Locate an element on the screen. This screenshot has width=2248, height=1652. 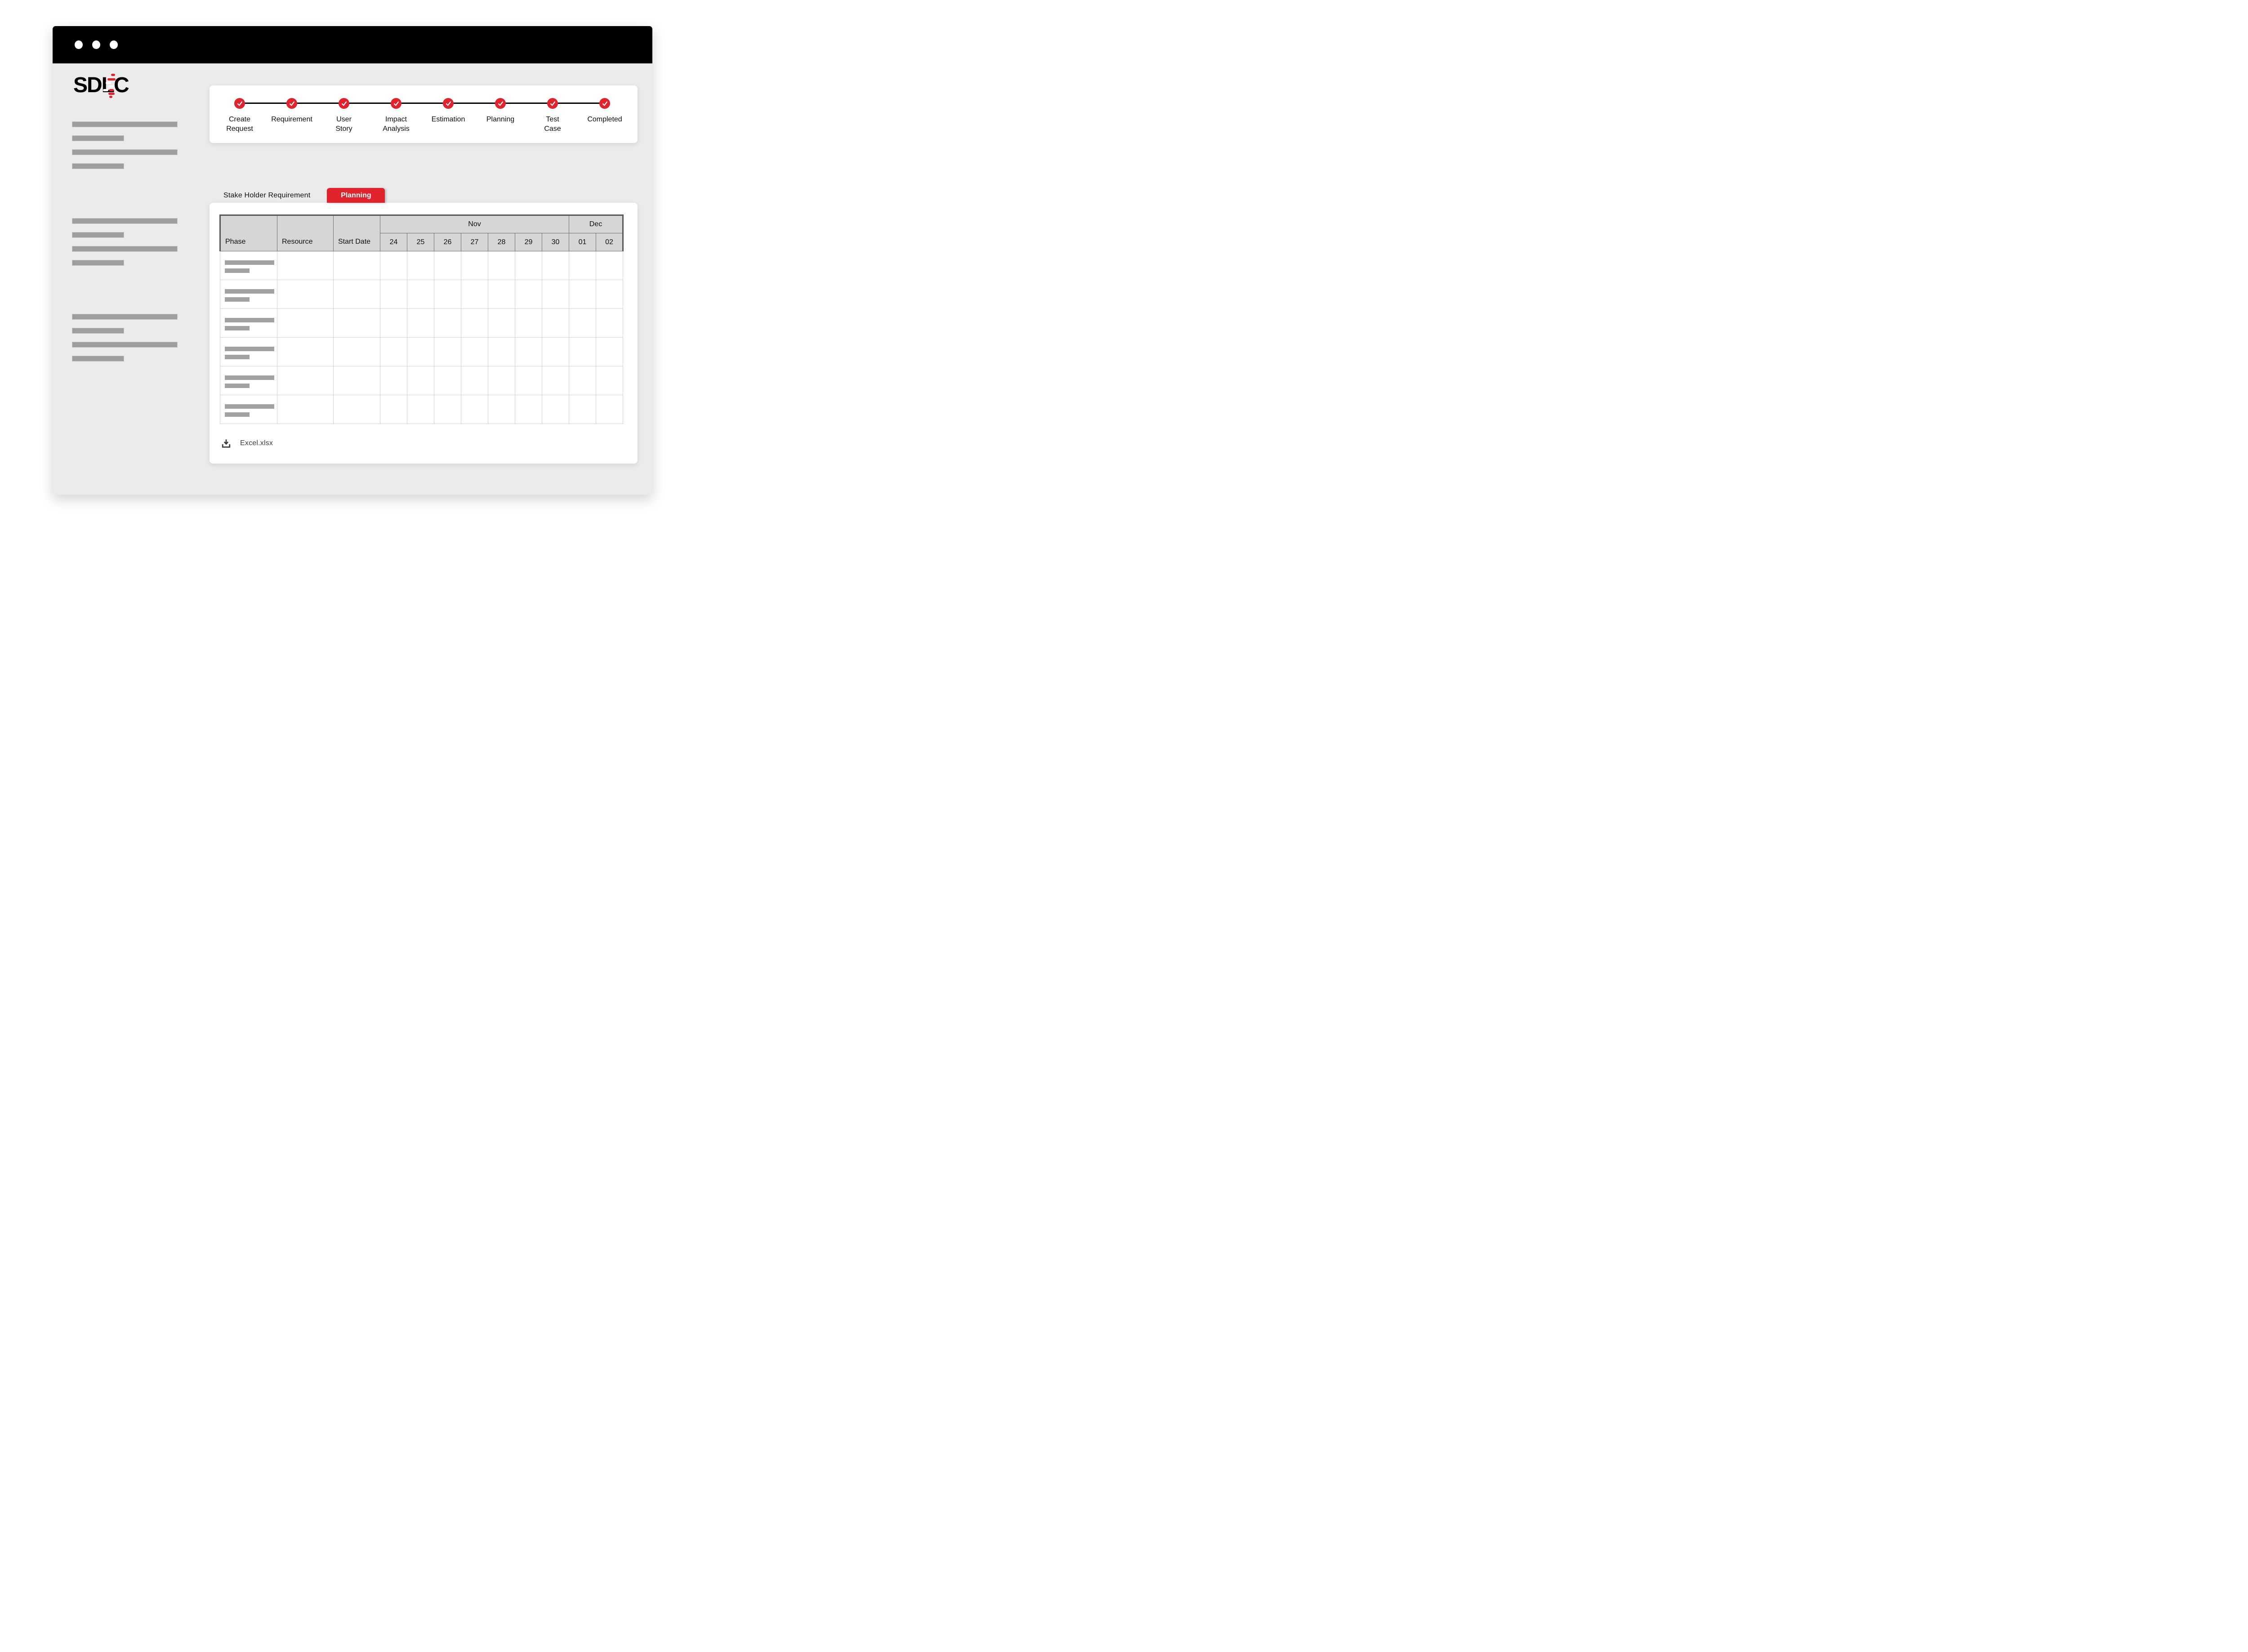
download-file-name: Excel.xlsx is located at coordinates (256, 443).